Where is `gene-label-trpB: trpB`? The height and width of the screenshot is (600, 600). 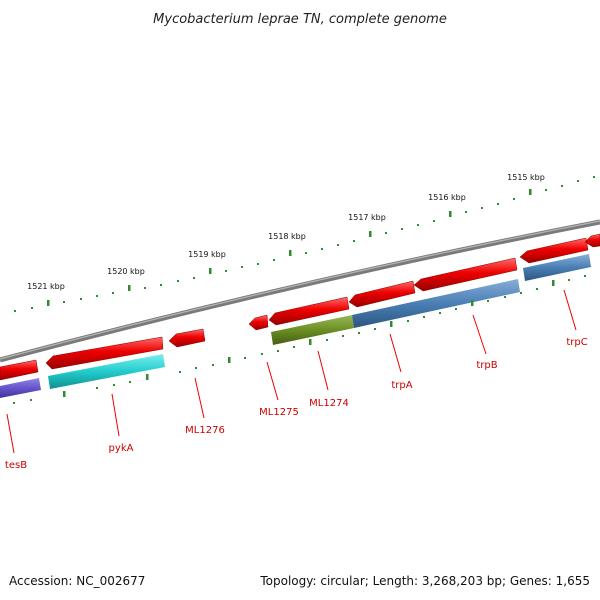 gene-label-trpB: trpB is located at coordinates (486, 365).